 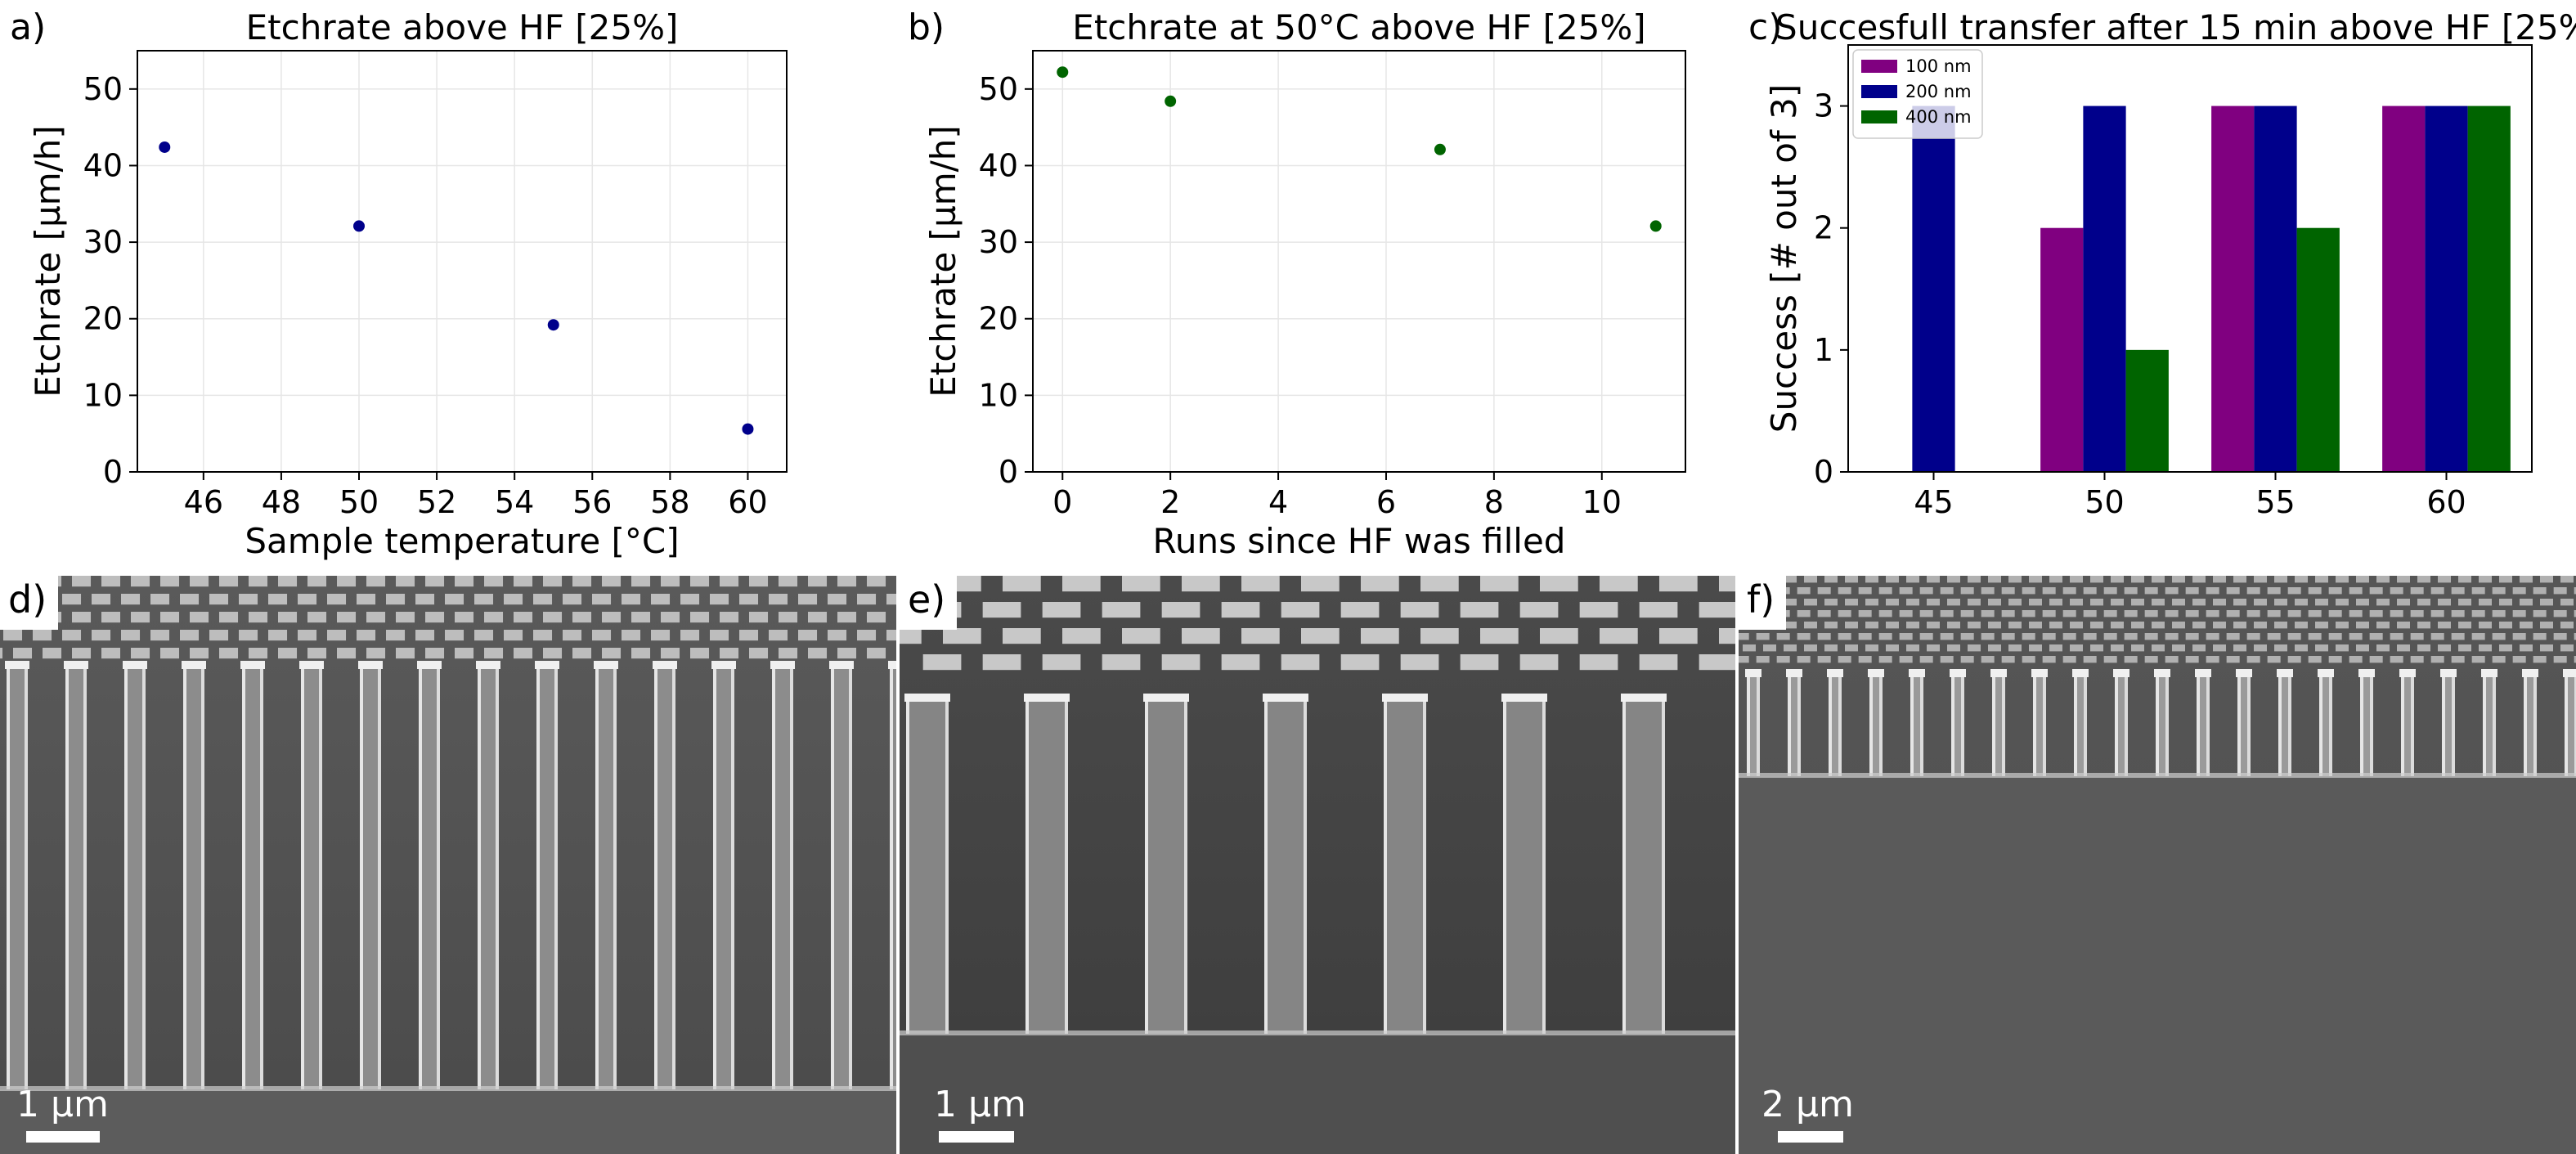 I want to click on plot-frame, so click(x=1359, y=261).